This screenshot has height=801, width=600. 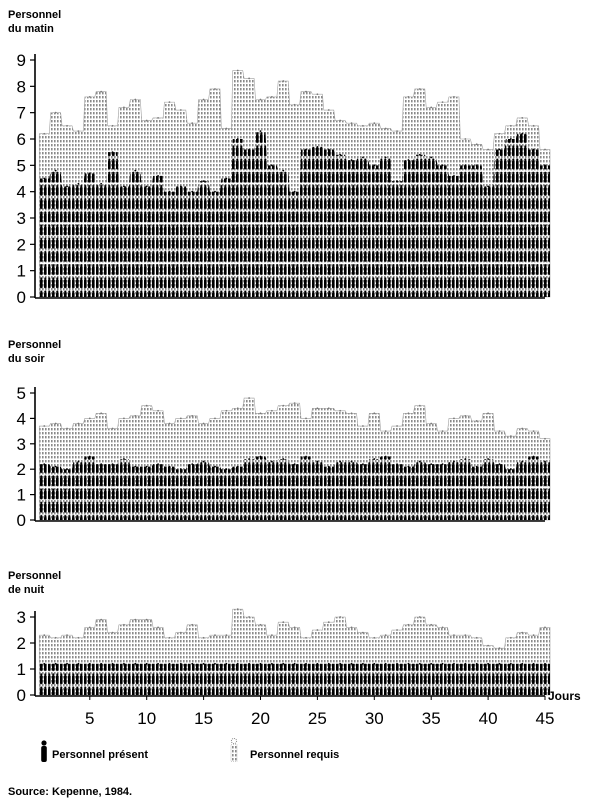 What do you see at coordinates (203, 718) in the screenshot?
I see `x-tick-label: 15` at bounding box center [203, 718].